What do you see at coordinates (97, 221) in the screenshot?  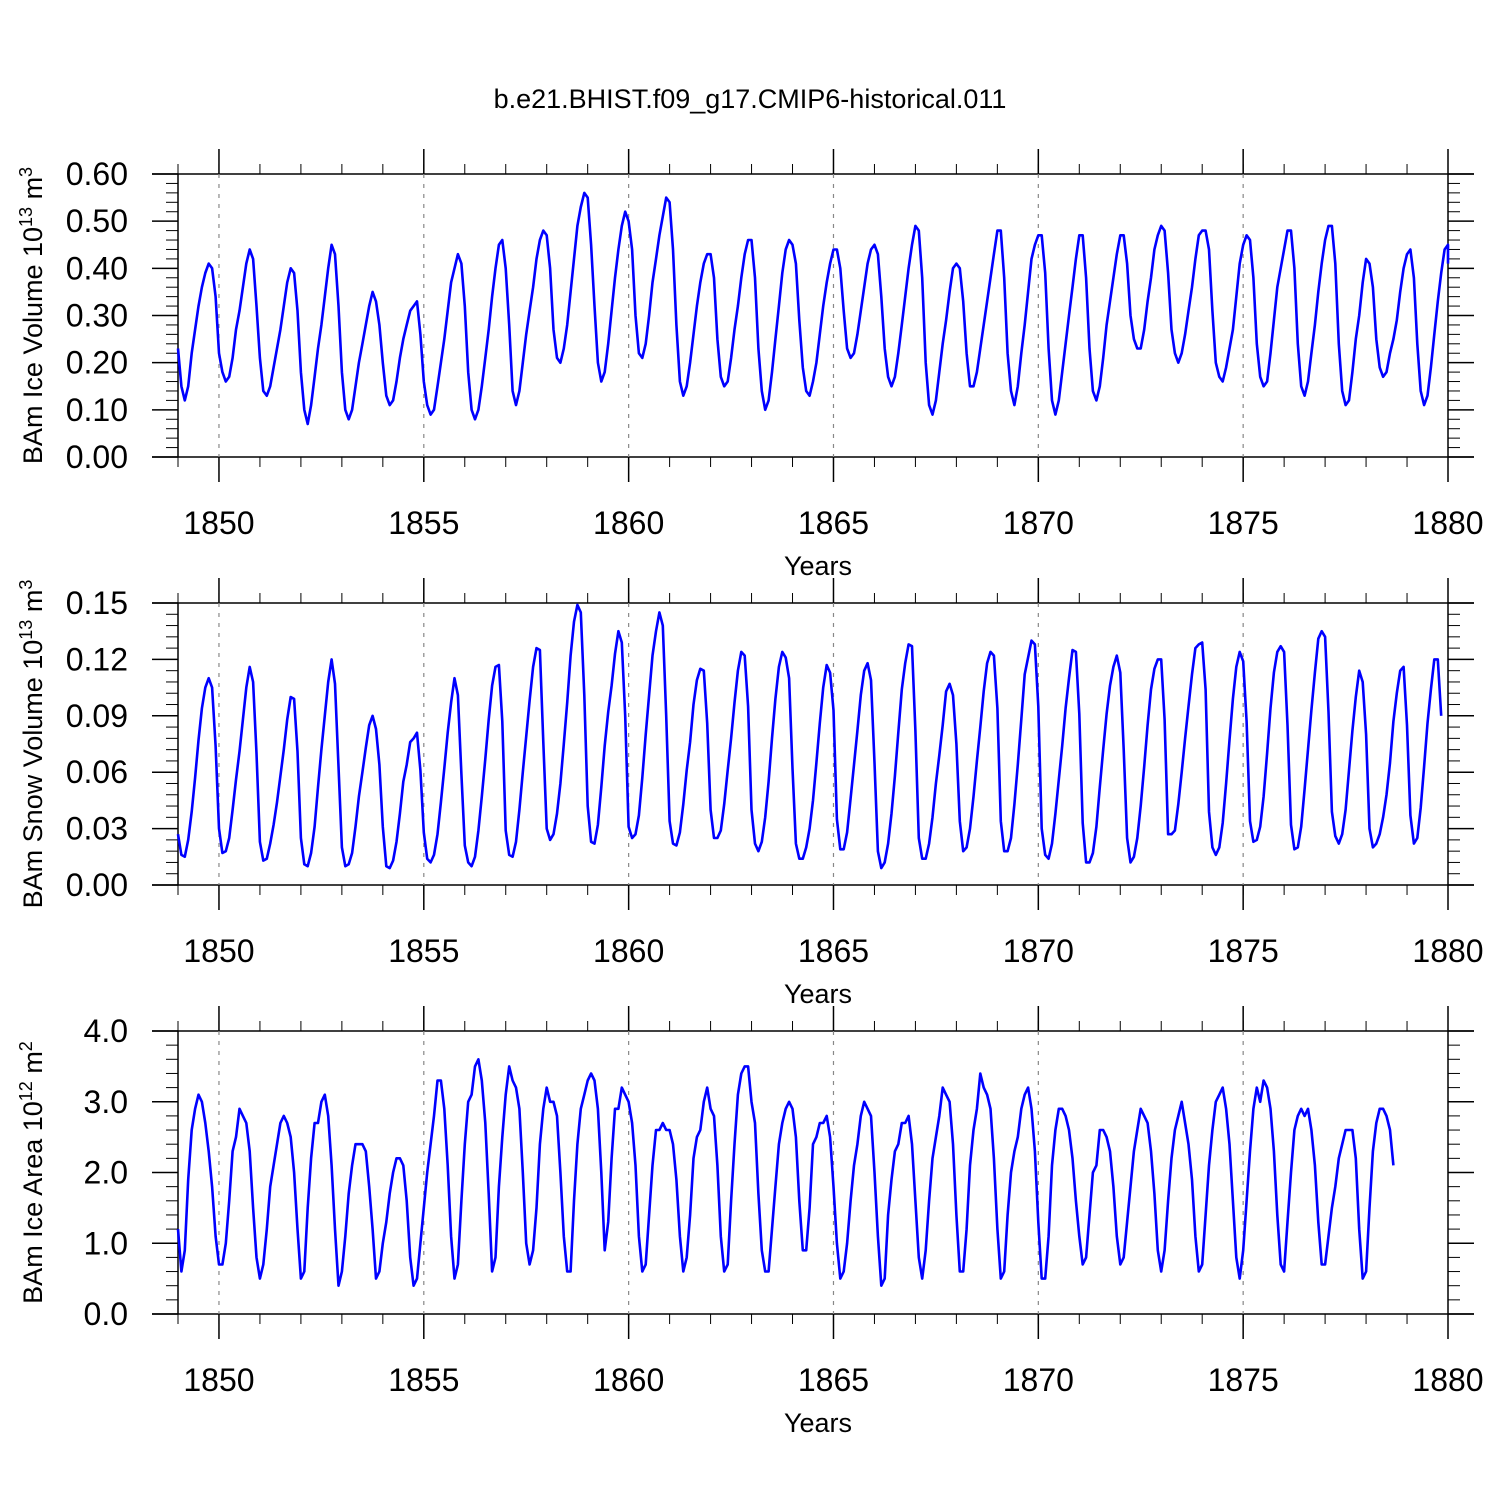 I see `y-tick-label: 0.50` at bounding box center [97, 221].